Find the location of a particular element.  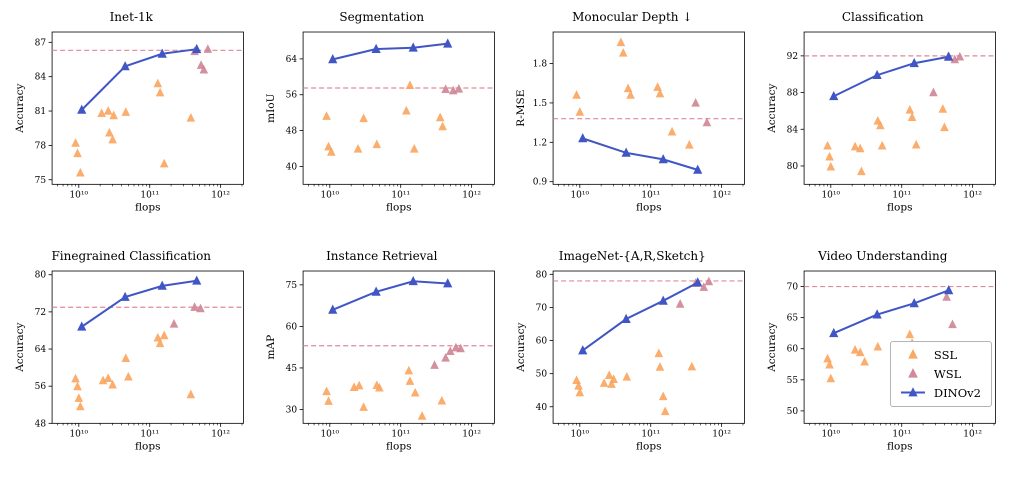

subplot-canvas: 10¹⁰ 10¹¹ 10¹² 40 50 60 70 80 flops Accuracy is located at coordinates (630, 361).